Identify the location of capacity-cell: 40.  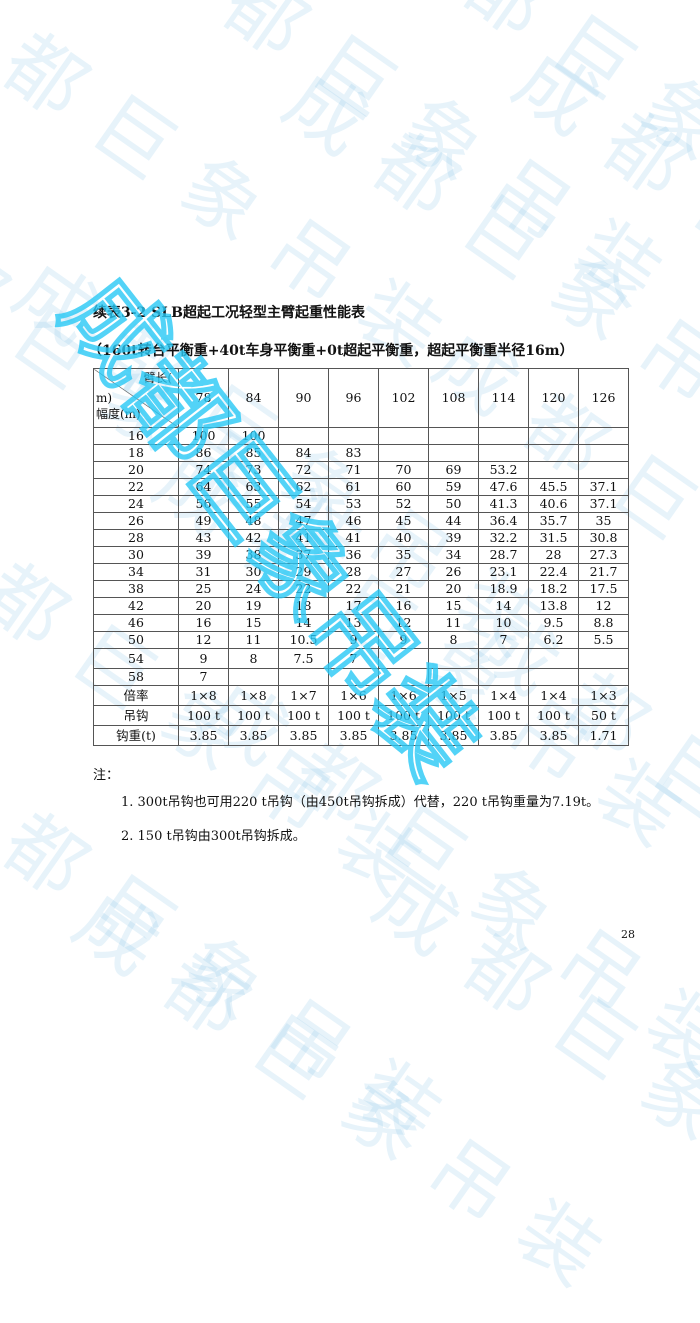
(403, 538).